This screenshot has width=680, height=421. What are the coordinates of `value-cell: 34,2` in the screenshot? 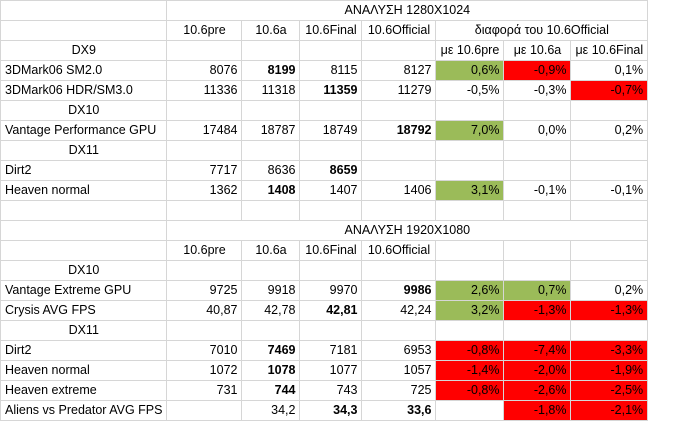 It's located at (271, 410).